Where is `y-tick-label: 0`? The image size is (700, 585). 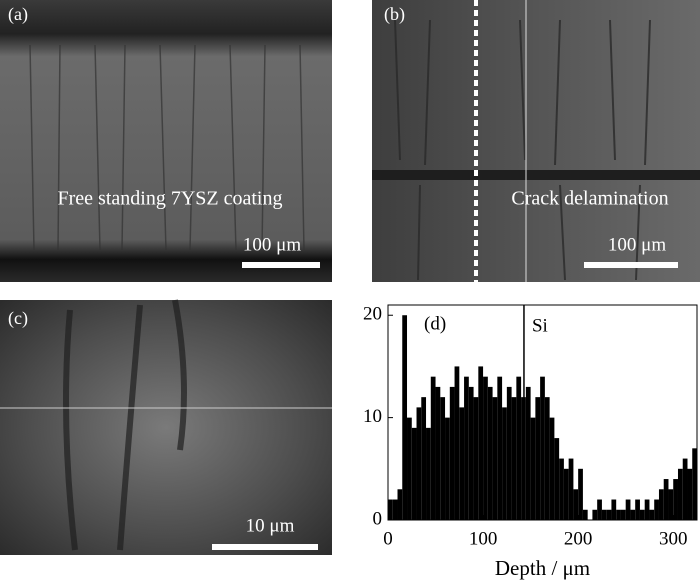 y-tick-label: 0 is located at coordinates (378, 518).